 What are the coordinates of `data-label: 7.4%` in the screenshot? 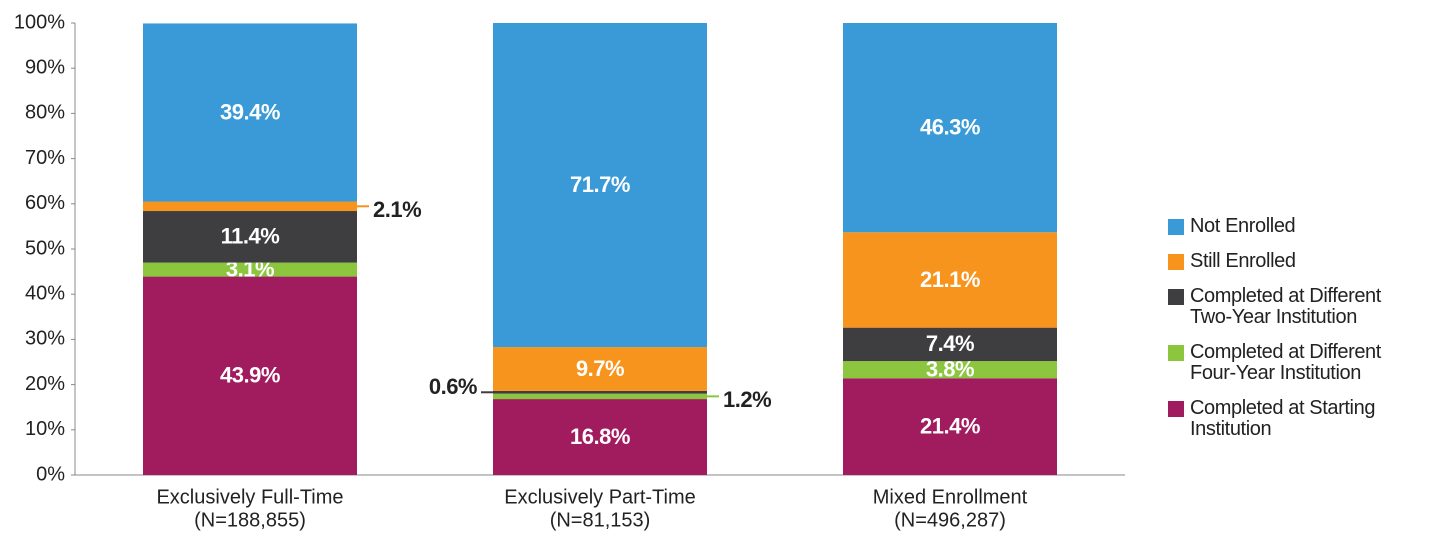 It's located at (950, 343).